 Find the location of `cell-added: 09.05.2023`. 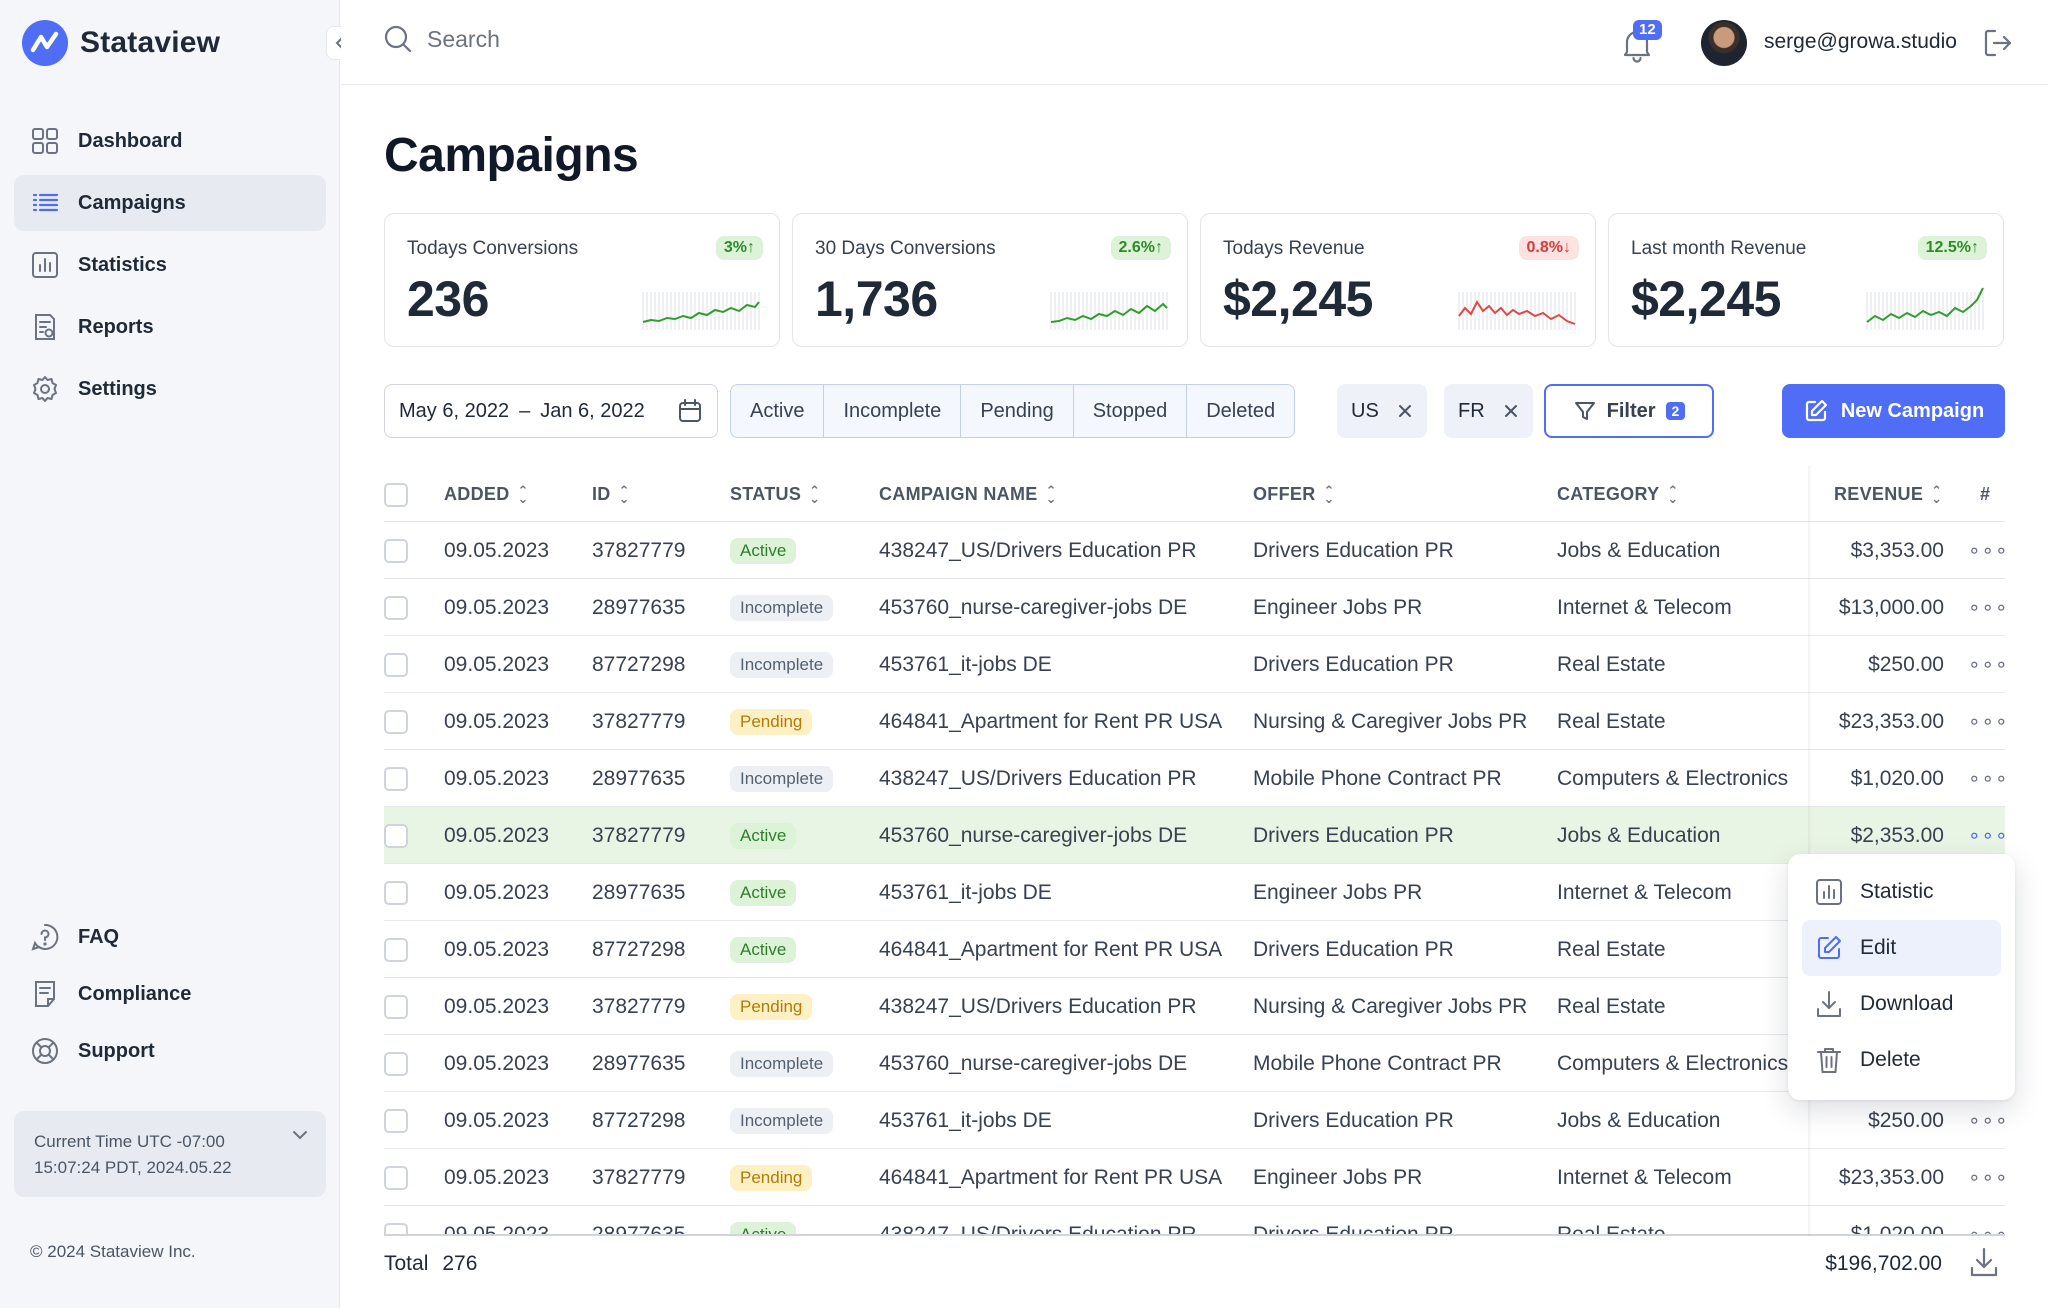

cell-added: 09.05.2023 is located at coordinates (496, 1120).